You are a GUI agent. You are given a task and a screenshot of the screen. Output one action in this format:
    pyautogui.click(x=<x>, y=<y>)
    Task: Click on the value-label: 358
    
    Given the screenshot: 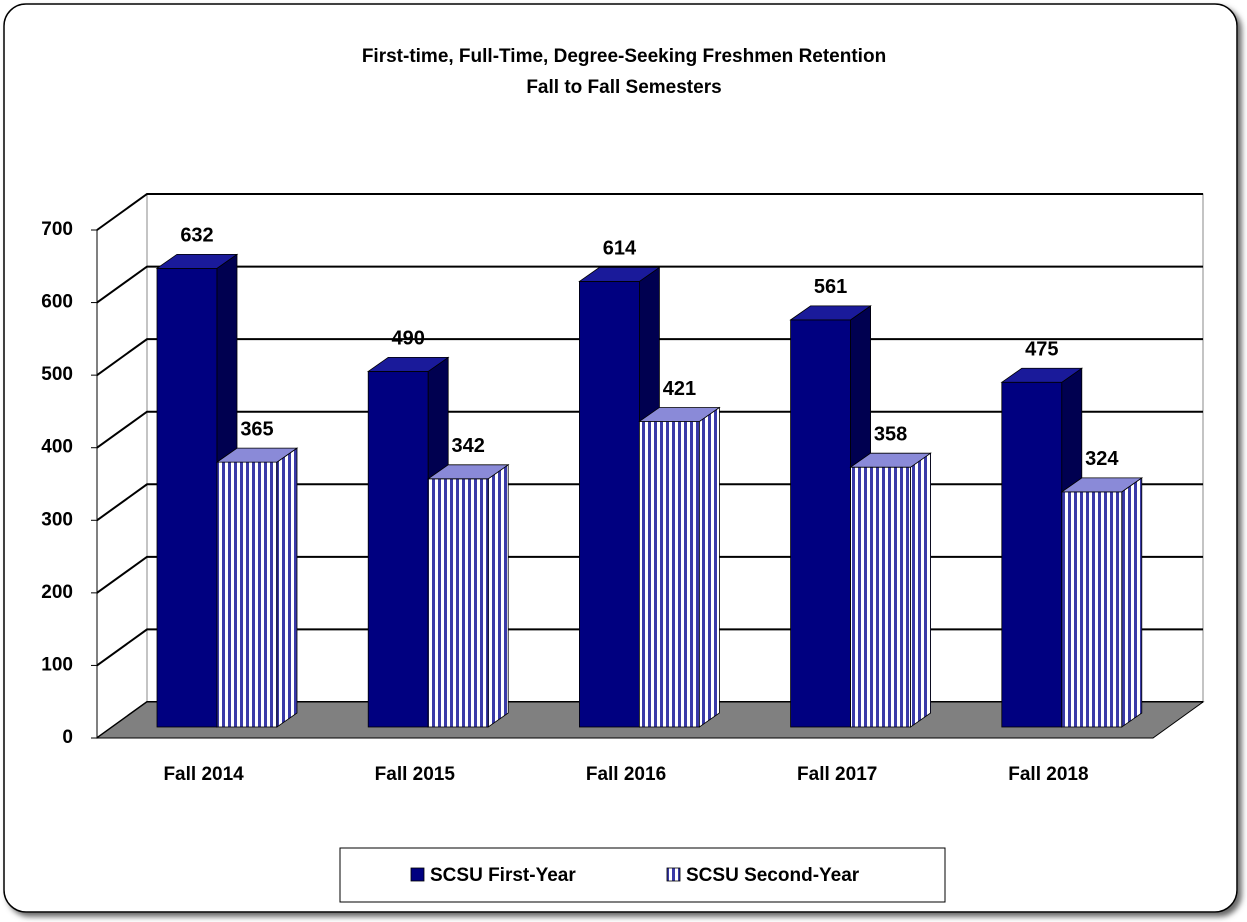 What is the action you would take?
    pyautogui.click(x=890, y=434)
    